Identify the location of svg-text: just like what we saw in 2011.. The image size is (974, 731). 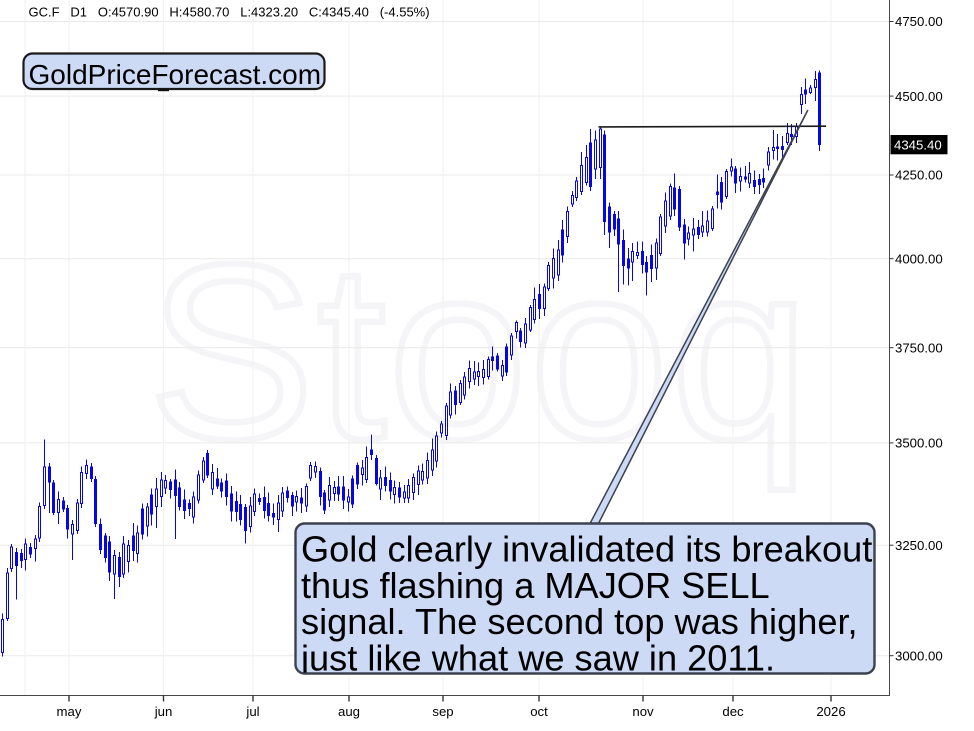
(537, 657).